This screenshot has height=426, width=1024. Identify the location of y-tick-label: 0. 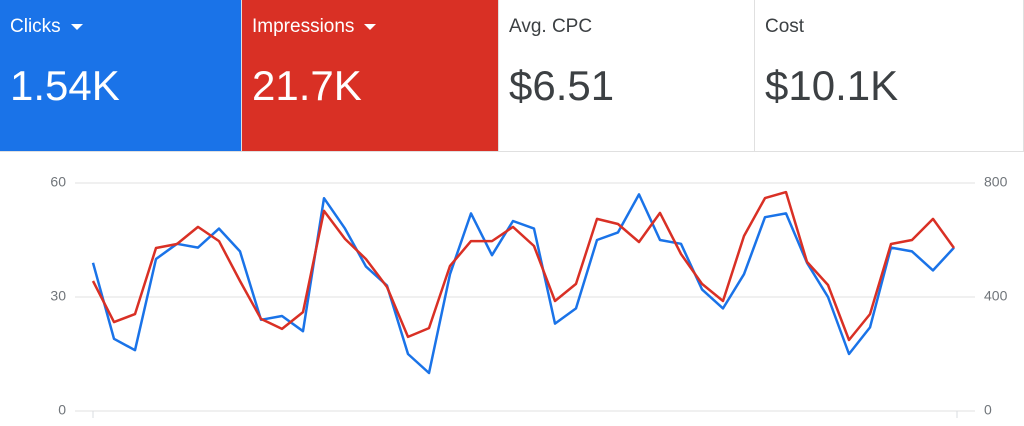
(62, 410).